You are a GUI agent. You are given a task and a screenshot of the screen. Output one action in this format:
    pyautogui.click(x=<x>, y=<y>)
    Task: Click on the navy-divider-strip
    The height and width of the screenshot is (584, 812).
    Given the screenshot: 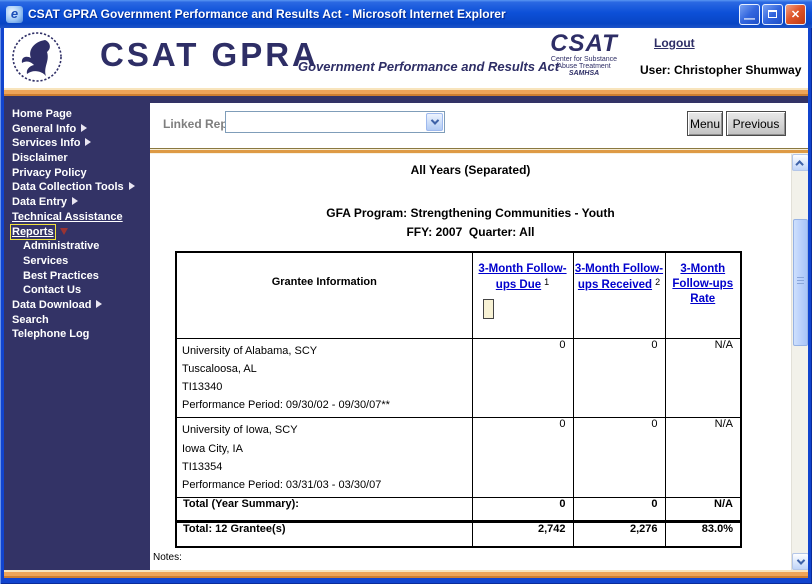 What is the action you would take?
    pyautogui.click(x=406, y=99)
    